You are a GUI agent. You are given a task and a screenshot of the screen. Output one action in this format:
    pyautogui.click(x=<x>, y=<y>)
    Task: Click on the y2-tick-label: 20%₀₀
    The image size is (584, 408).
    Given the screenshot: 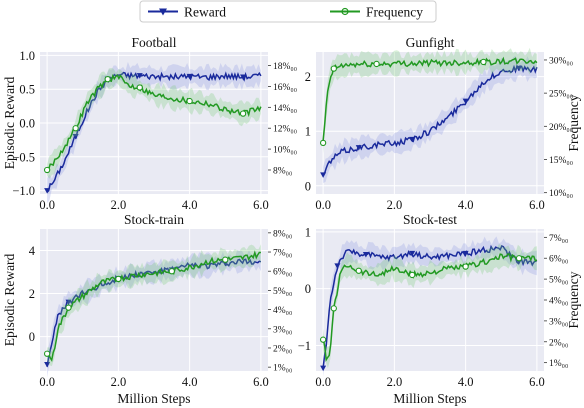 What is the action you would take?
    pyautogui.click(x=561, y=128)
    